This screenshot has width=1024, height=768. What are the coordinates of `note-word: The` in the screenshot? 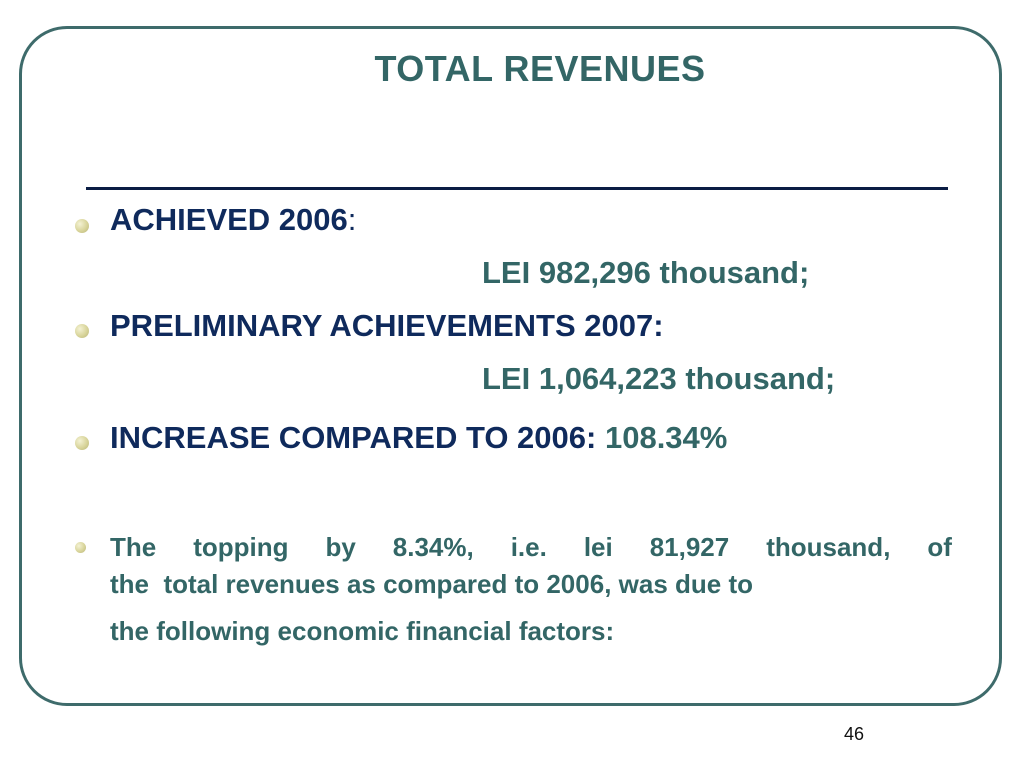 It's located at (133, 547).